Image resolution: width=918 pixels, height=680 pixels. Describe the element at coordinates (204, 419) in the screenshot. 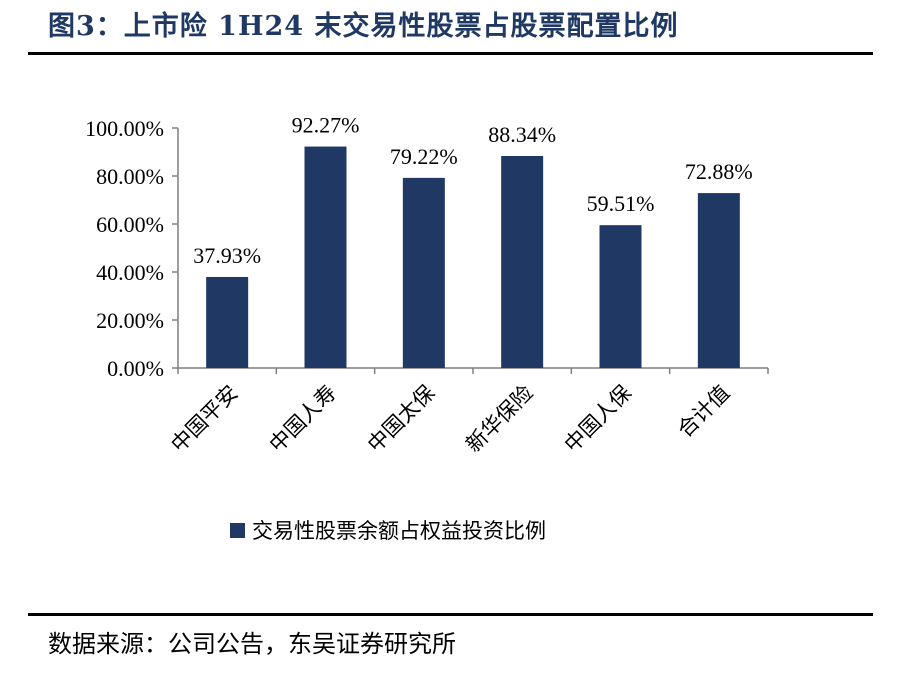

I see `x-tick-label: 中国平安` at that location.